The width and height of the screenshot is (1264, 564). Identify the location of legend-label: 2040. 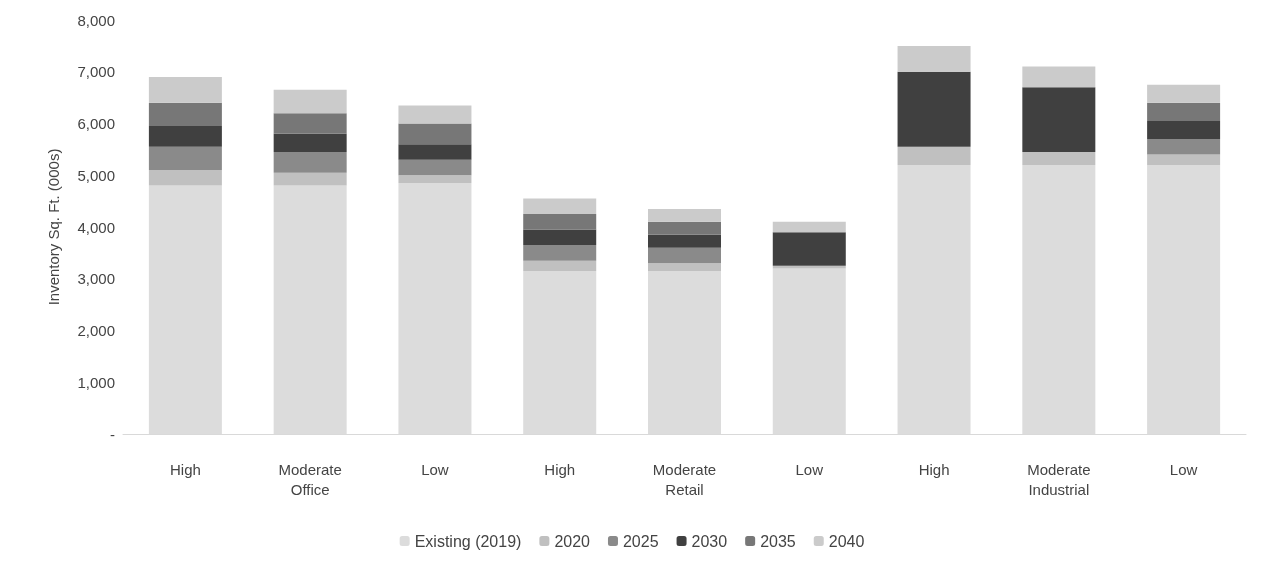
(846, 541).